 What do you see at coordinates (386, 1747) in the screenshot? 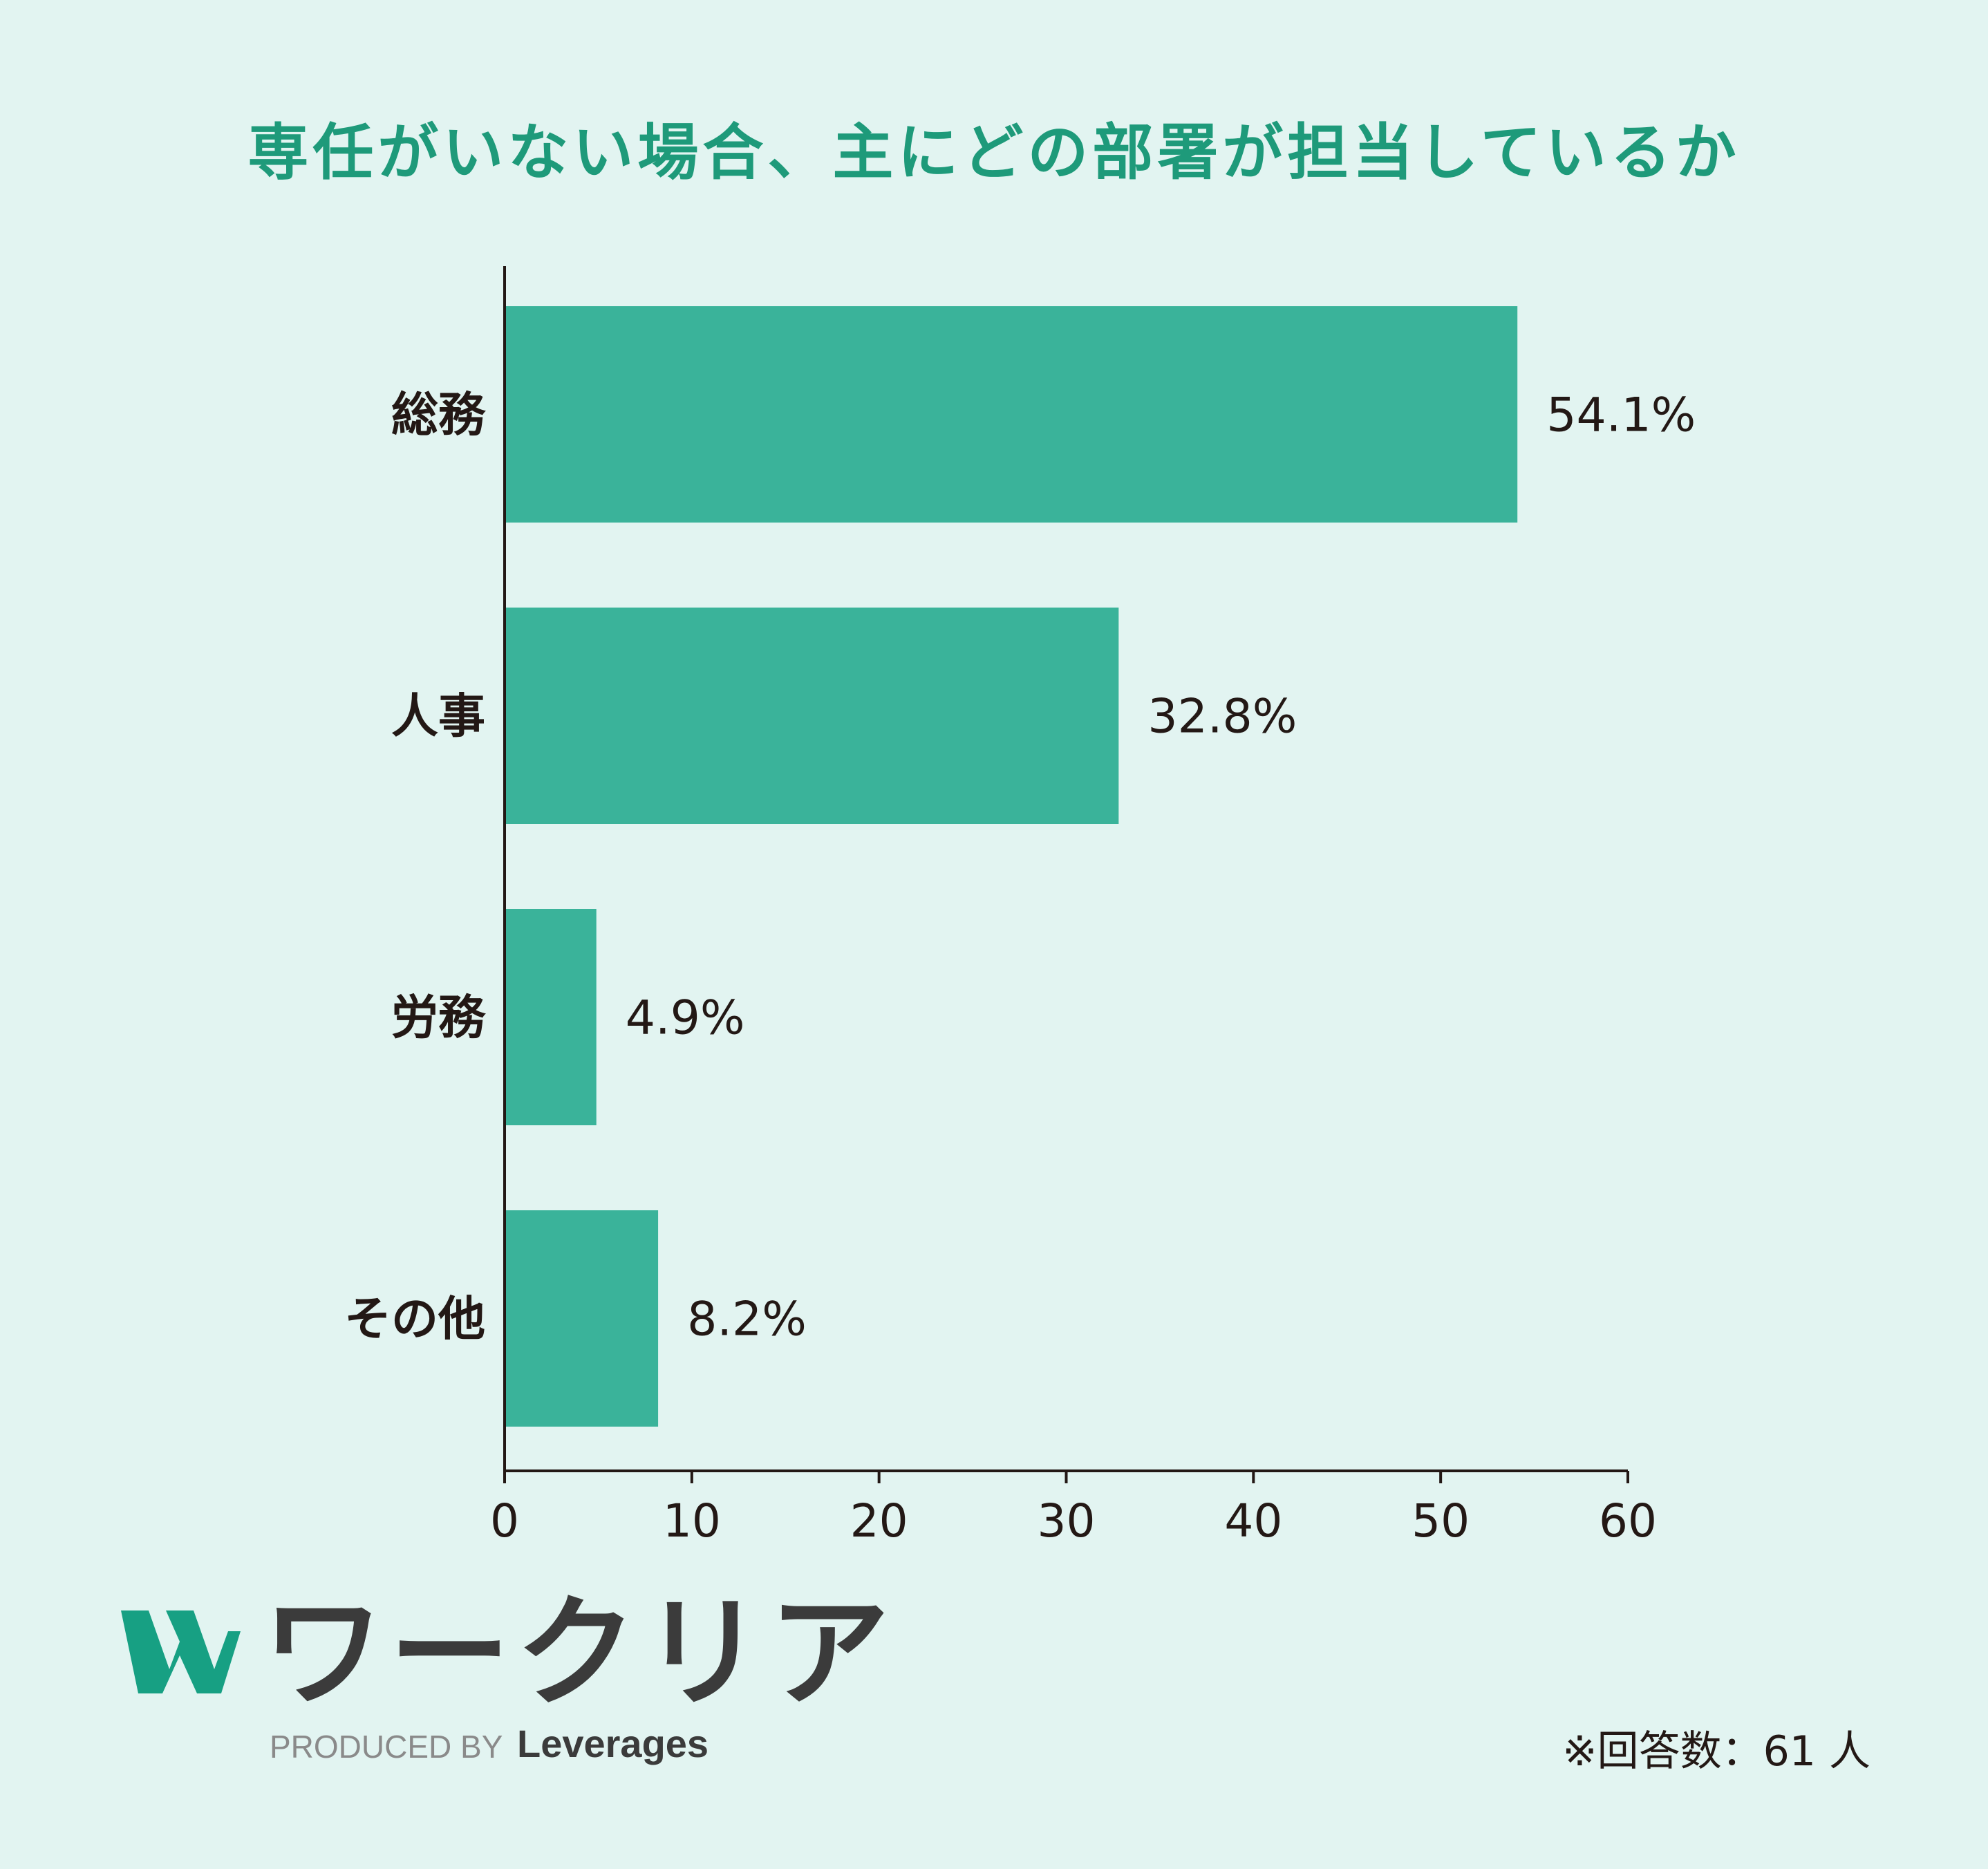
I see `produced-by-label: PRODUCED BY` at bounding box center [386, 1747].